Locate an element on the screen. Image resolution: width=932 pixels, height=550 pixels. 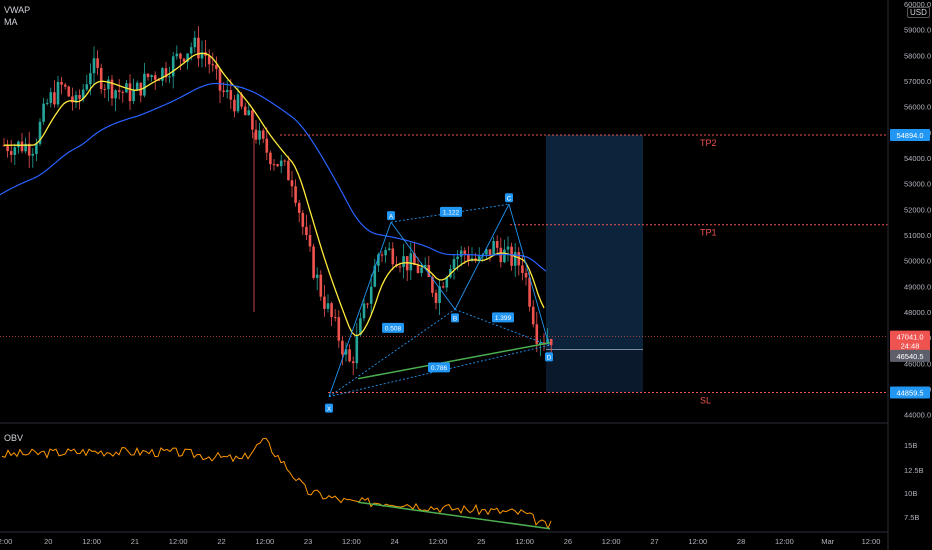
price-tick-label: 44000.0 is located at coordinates (917, 415).